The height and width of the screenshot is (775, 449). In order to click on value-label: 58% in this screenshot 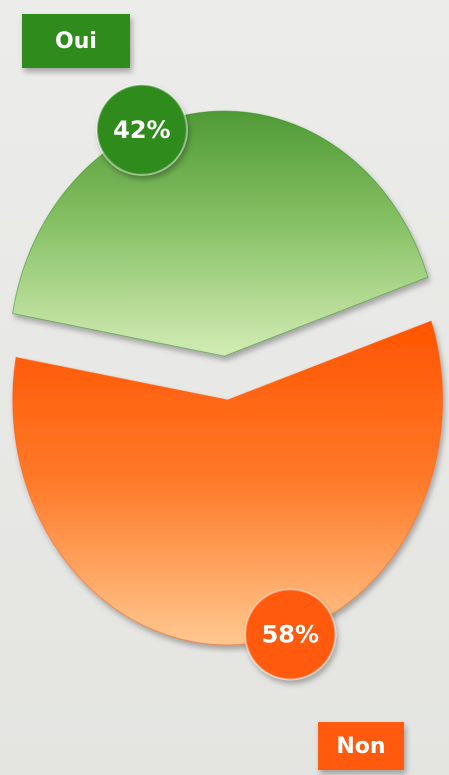, I will do `click(290, 634)`.